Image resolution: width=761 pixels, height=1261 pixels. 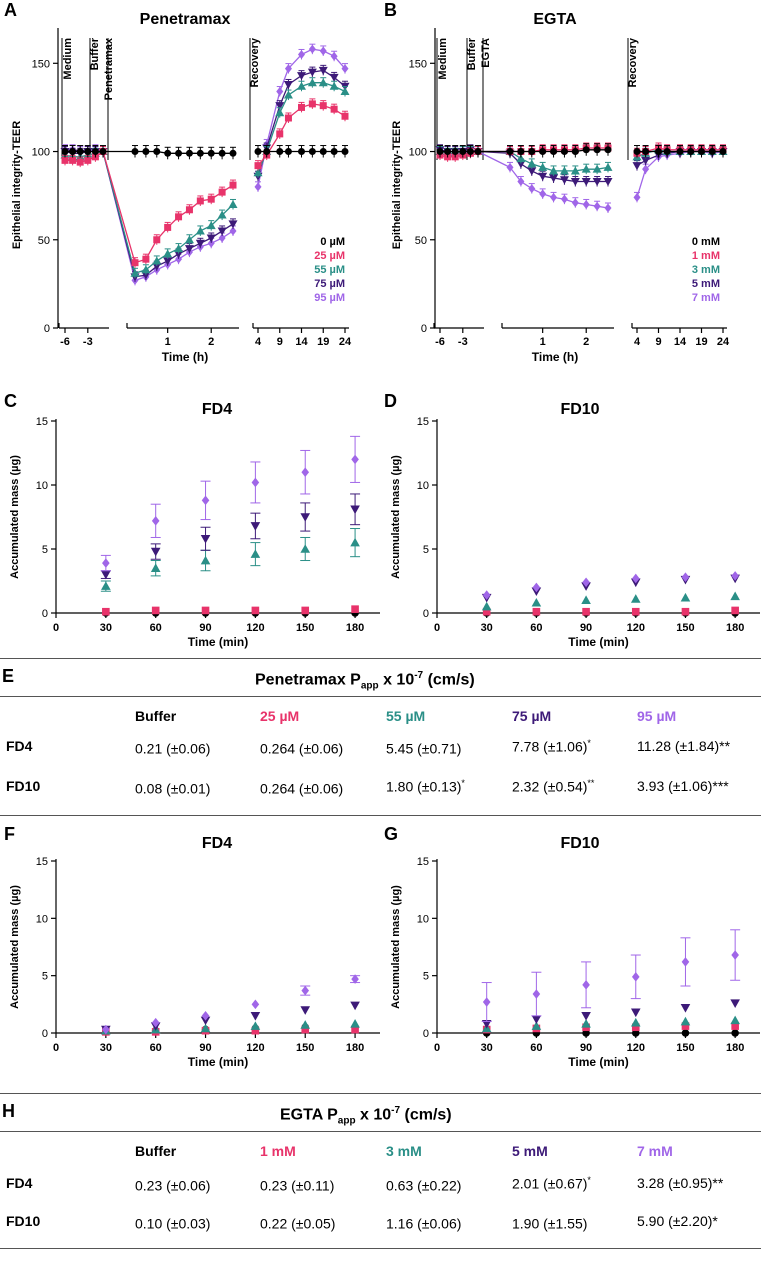 What do you see at coordinates (655, 1151) in the screenshot?
I see `col-header-c4: 7 mM` at bounding box center [655, 1151].